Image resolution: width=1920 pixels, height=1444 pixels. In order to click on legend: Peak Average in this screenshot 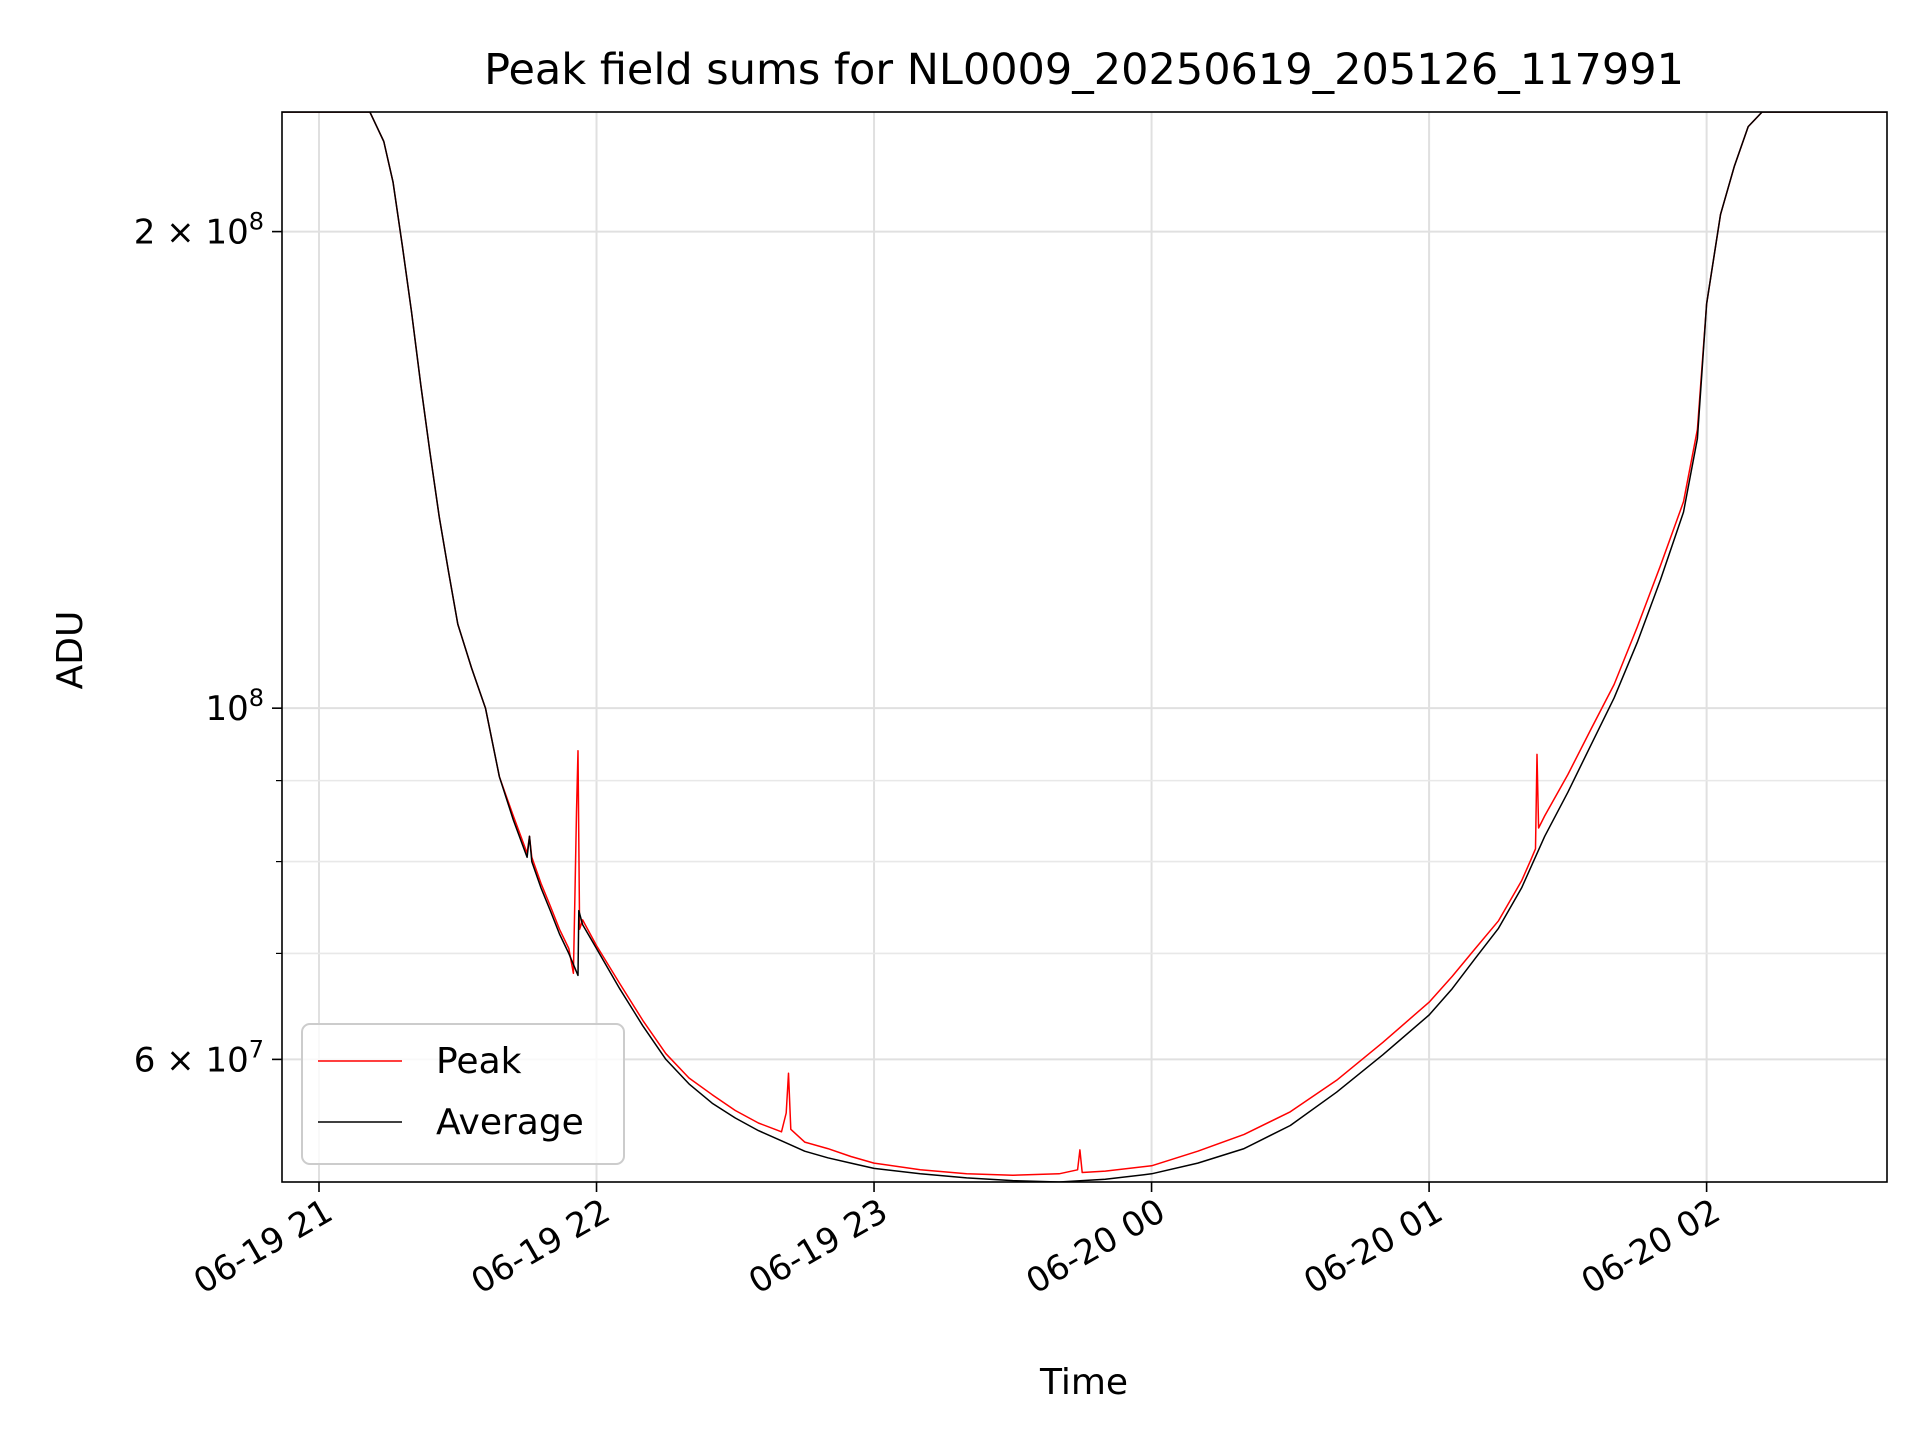, I will do `click(463, 1094)`.